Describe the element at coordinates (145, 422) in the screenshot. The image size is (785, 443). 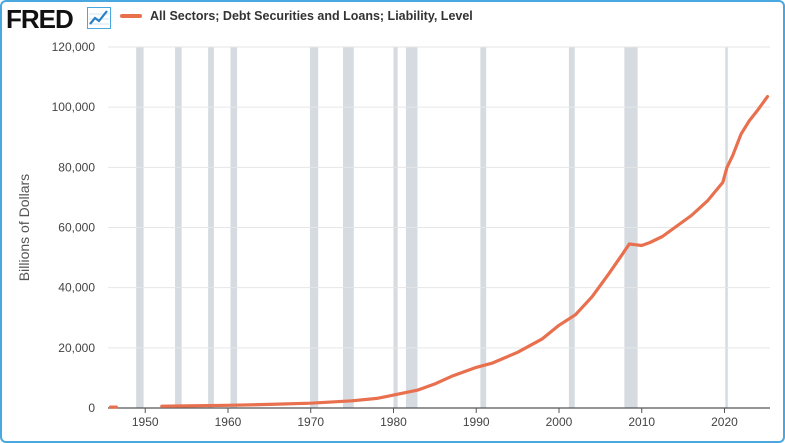
I see `x-tick-label: 1950` at that location.